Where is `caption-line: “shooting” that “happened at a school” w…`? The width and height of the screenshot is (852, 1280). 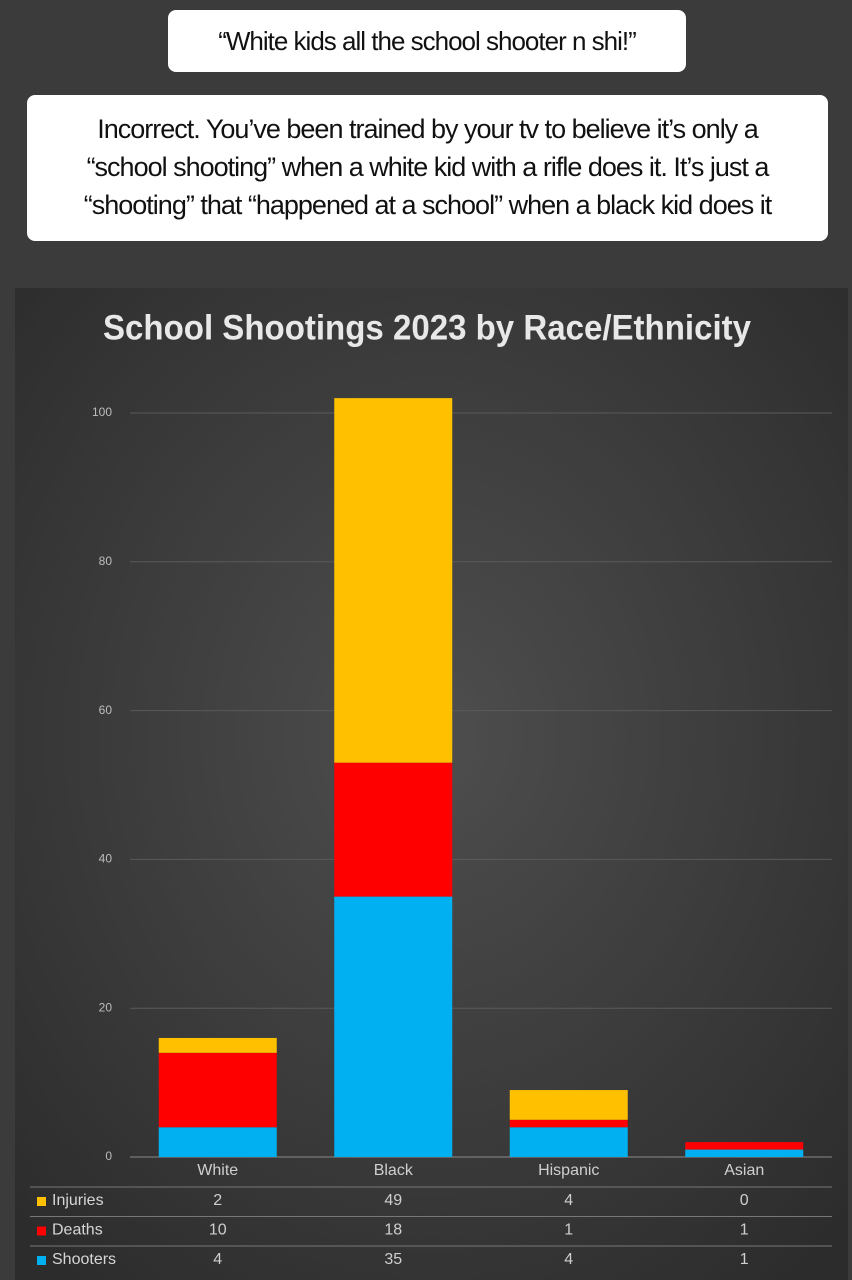
caption-line: “shooting” that “happened at a school” w… is located at coordinates (427, 205).